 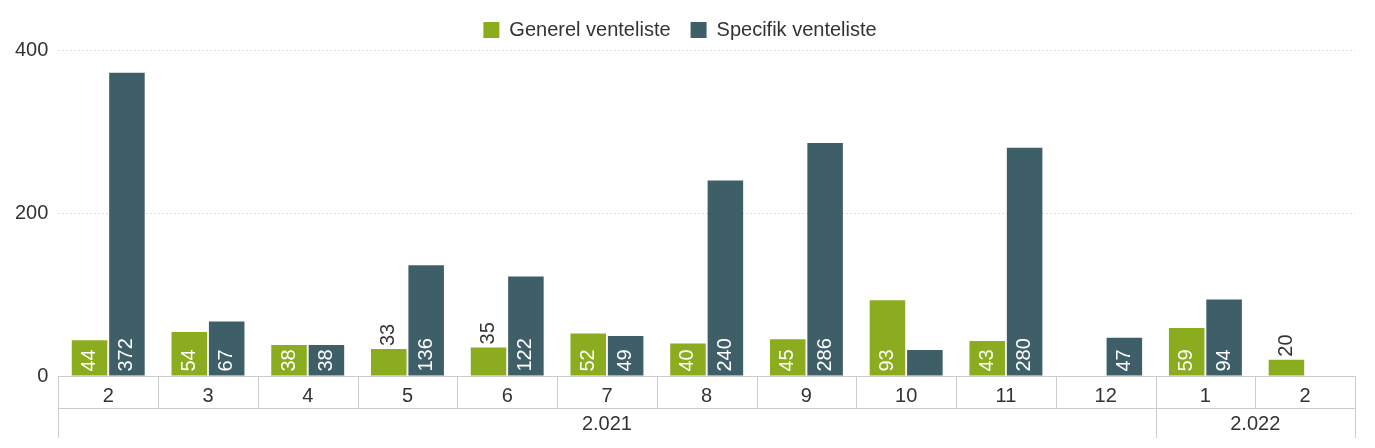 What do you see at coordinates (187, 360) in the screenshot?
I see `data-label: 54` at bounding box center [187, 360].